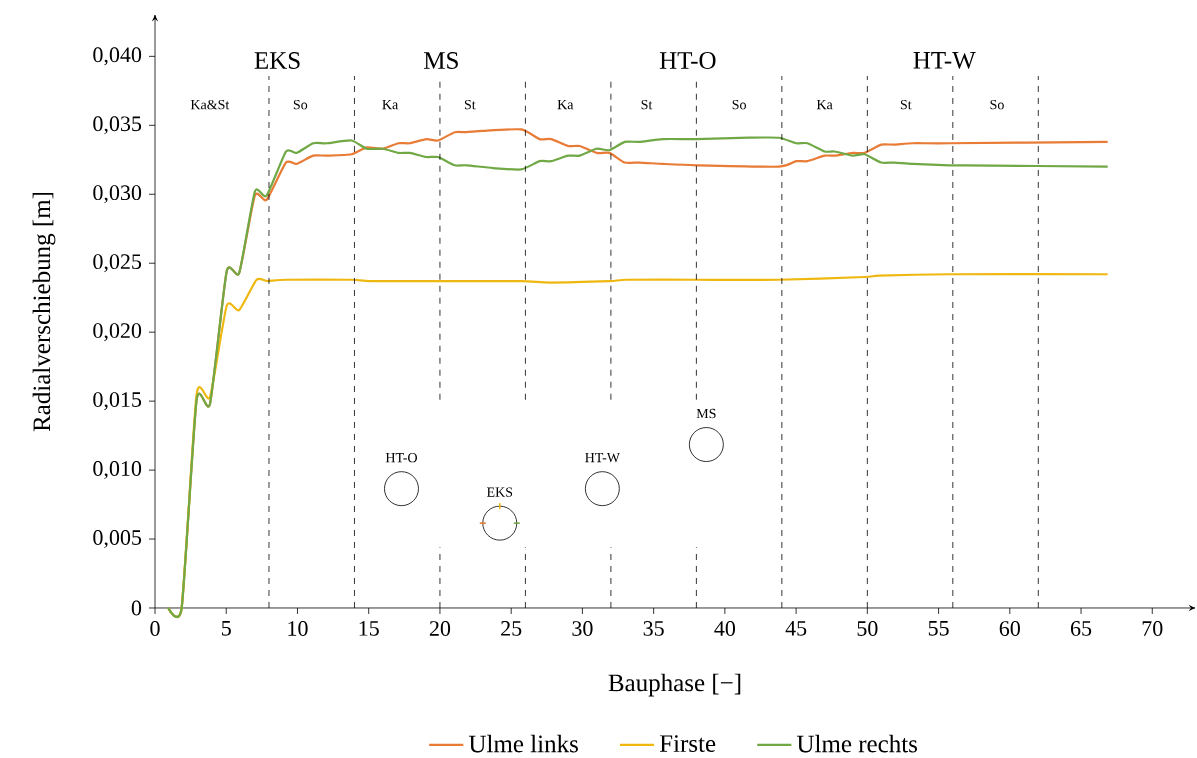  Describe the element at coordinates (44, 312) in the screenshot. I see `y-axis-title: Radialverschiebung [m]` at that location.